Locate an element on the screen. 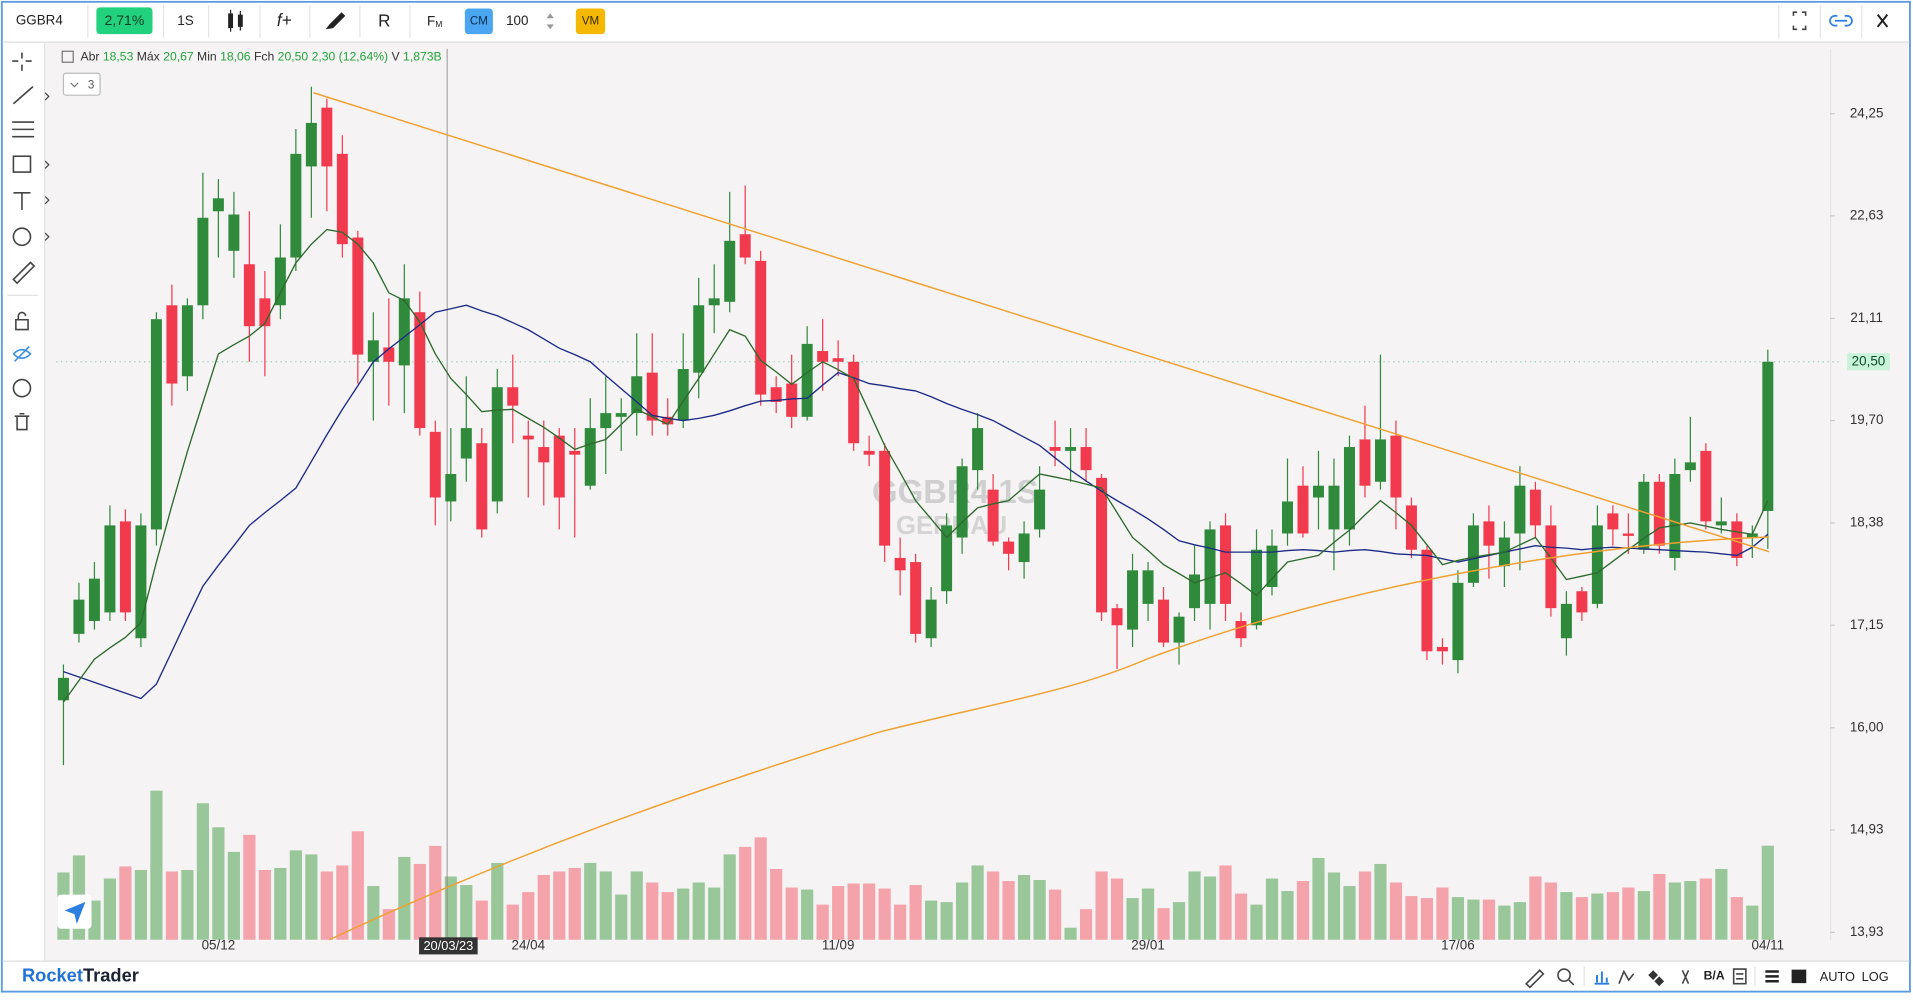 This screenshot has height=1002, width=1913. delete-tool is located at coordinates (22, 421).